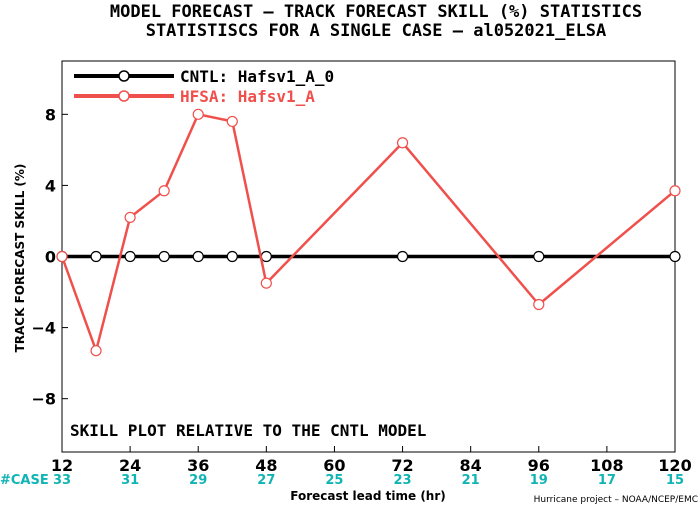 Image resolution: width=700 pixels, height=506 pixels. I want to click on x-tick-label: 12, so click(62, 465).